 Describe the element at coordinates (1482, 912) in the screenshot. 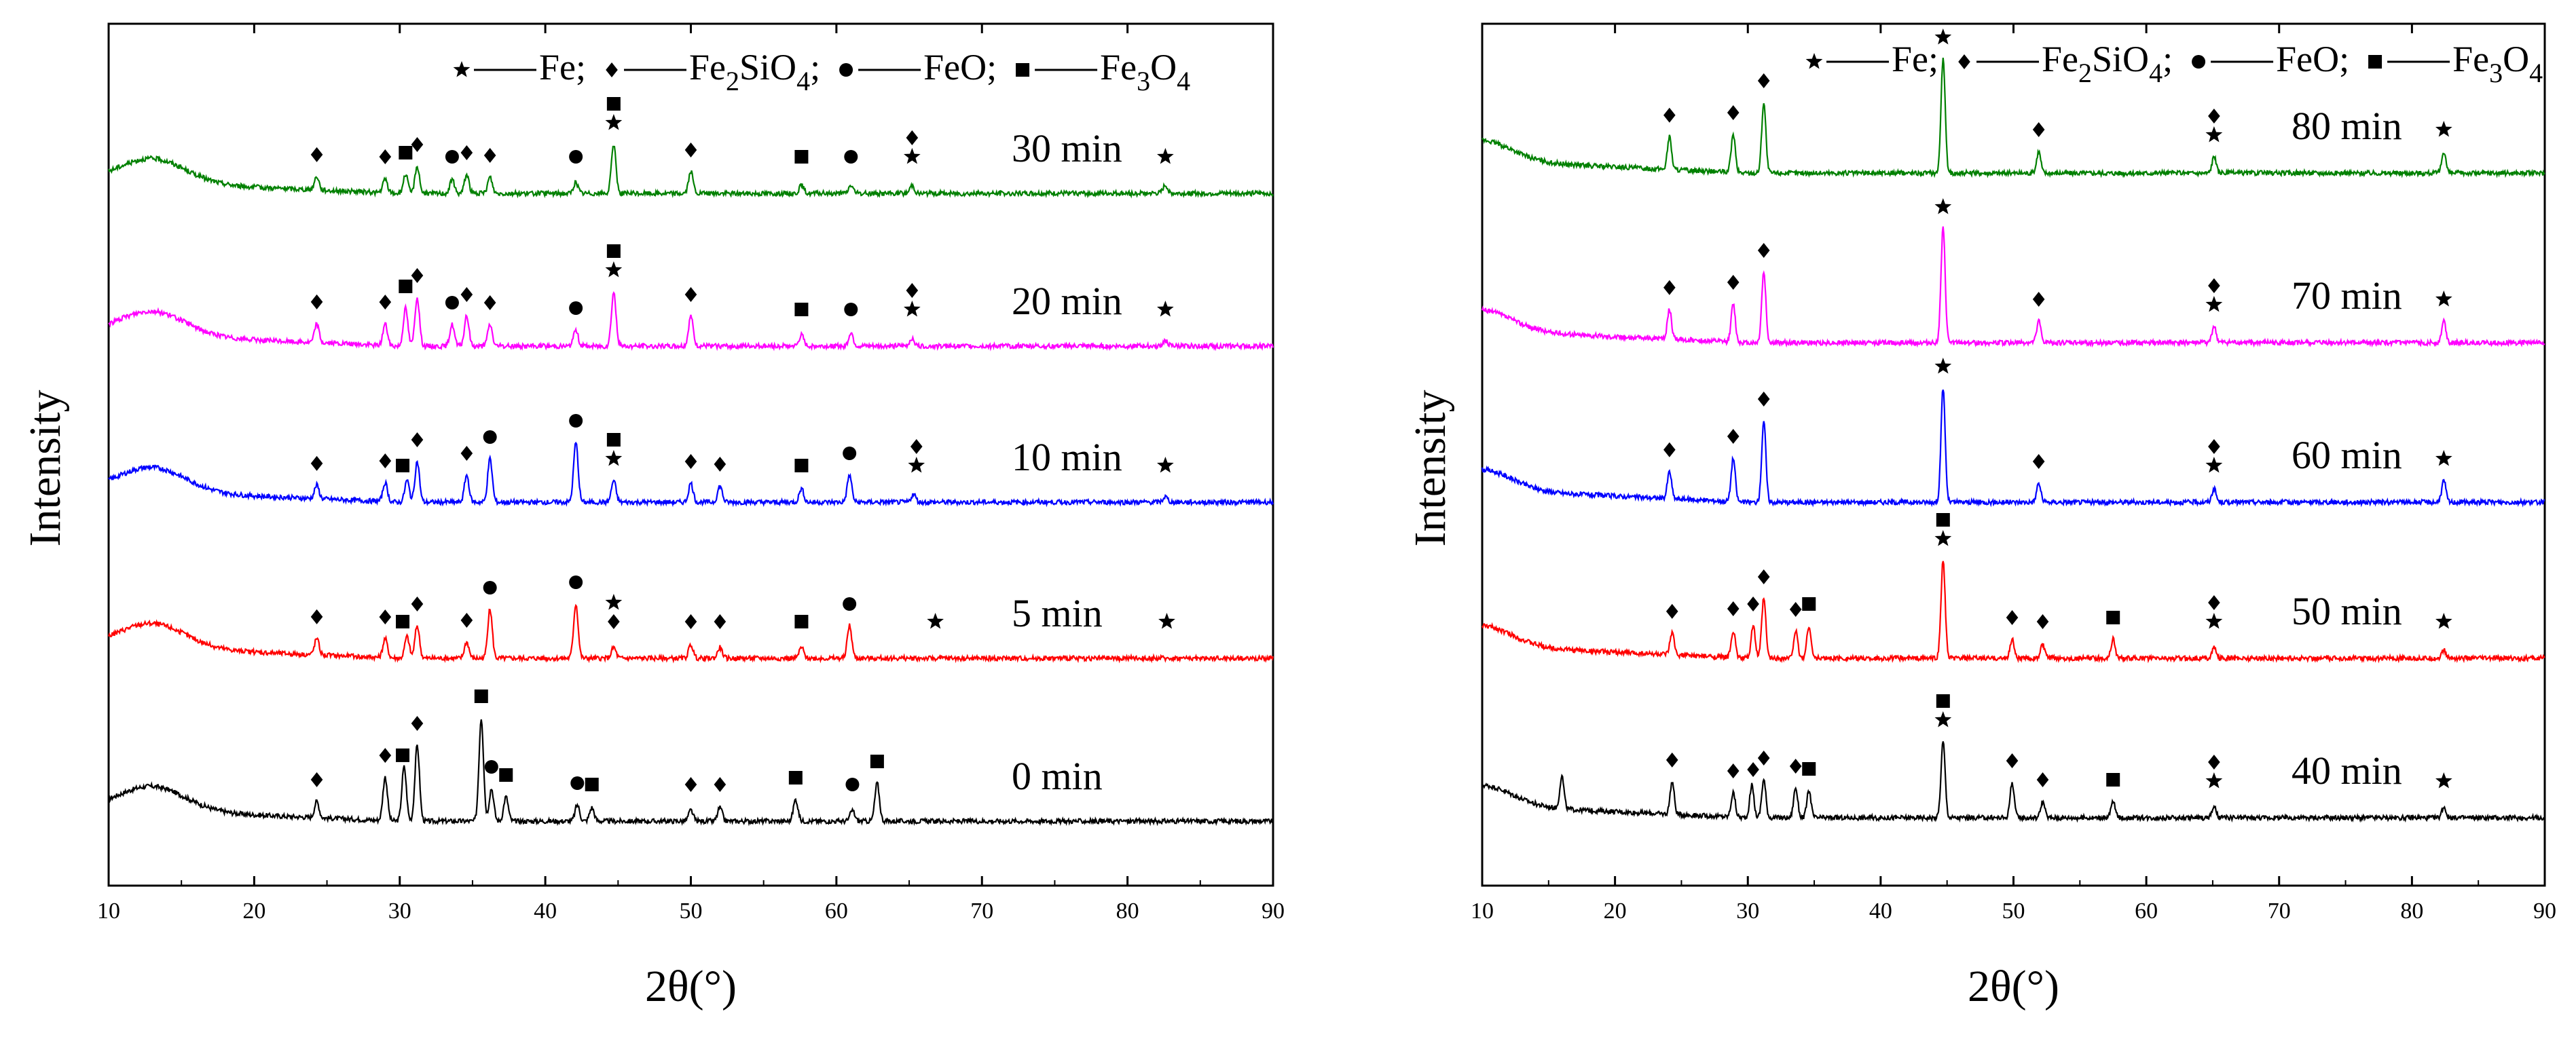

I see `x-tick-label: 10` at that location.